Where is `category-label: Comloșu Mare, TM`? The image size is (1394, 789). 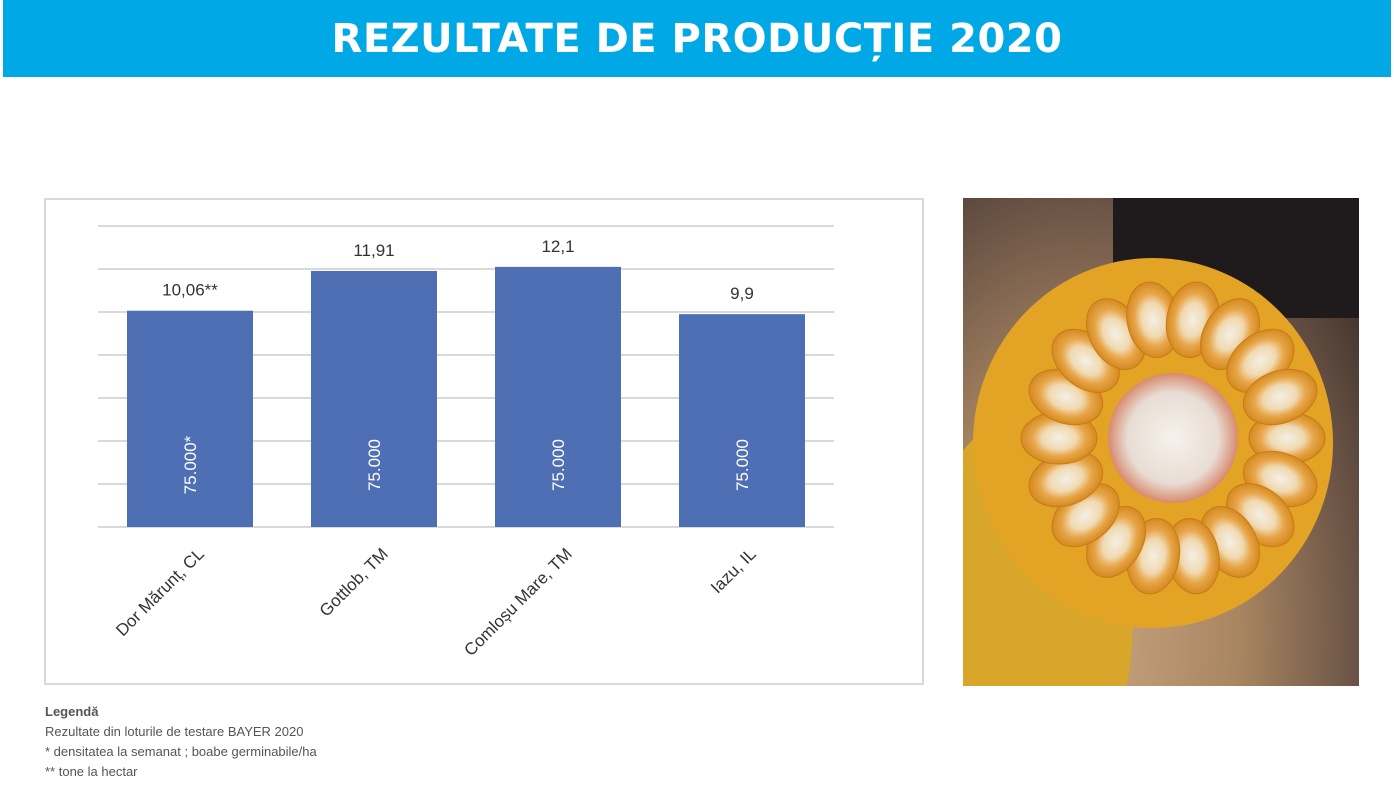
category-label: Comloșu Mare, TM is located at coordinates (517, 601).